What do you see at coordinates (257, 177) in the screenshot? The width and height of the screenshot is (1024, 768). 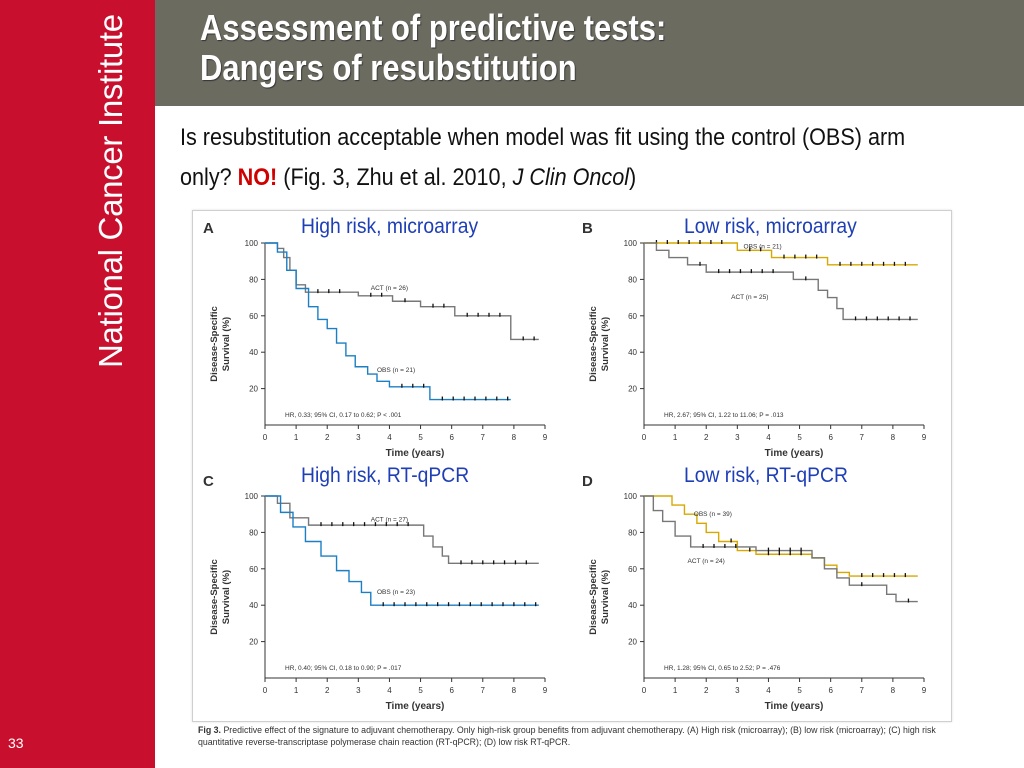 I see `subtitle-no: NO!` at bounding box center [257, 177].